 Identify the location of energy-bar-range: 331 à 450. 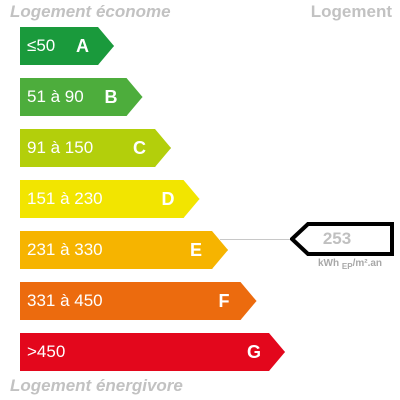
(65, 300).